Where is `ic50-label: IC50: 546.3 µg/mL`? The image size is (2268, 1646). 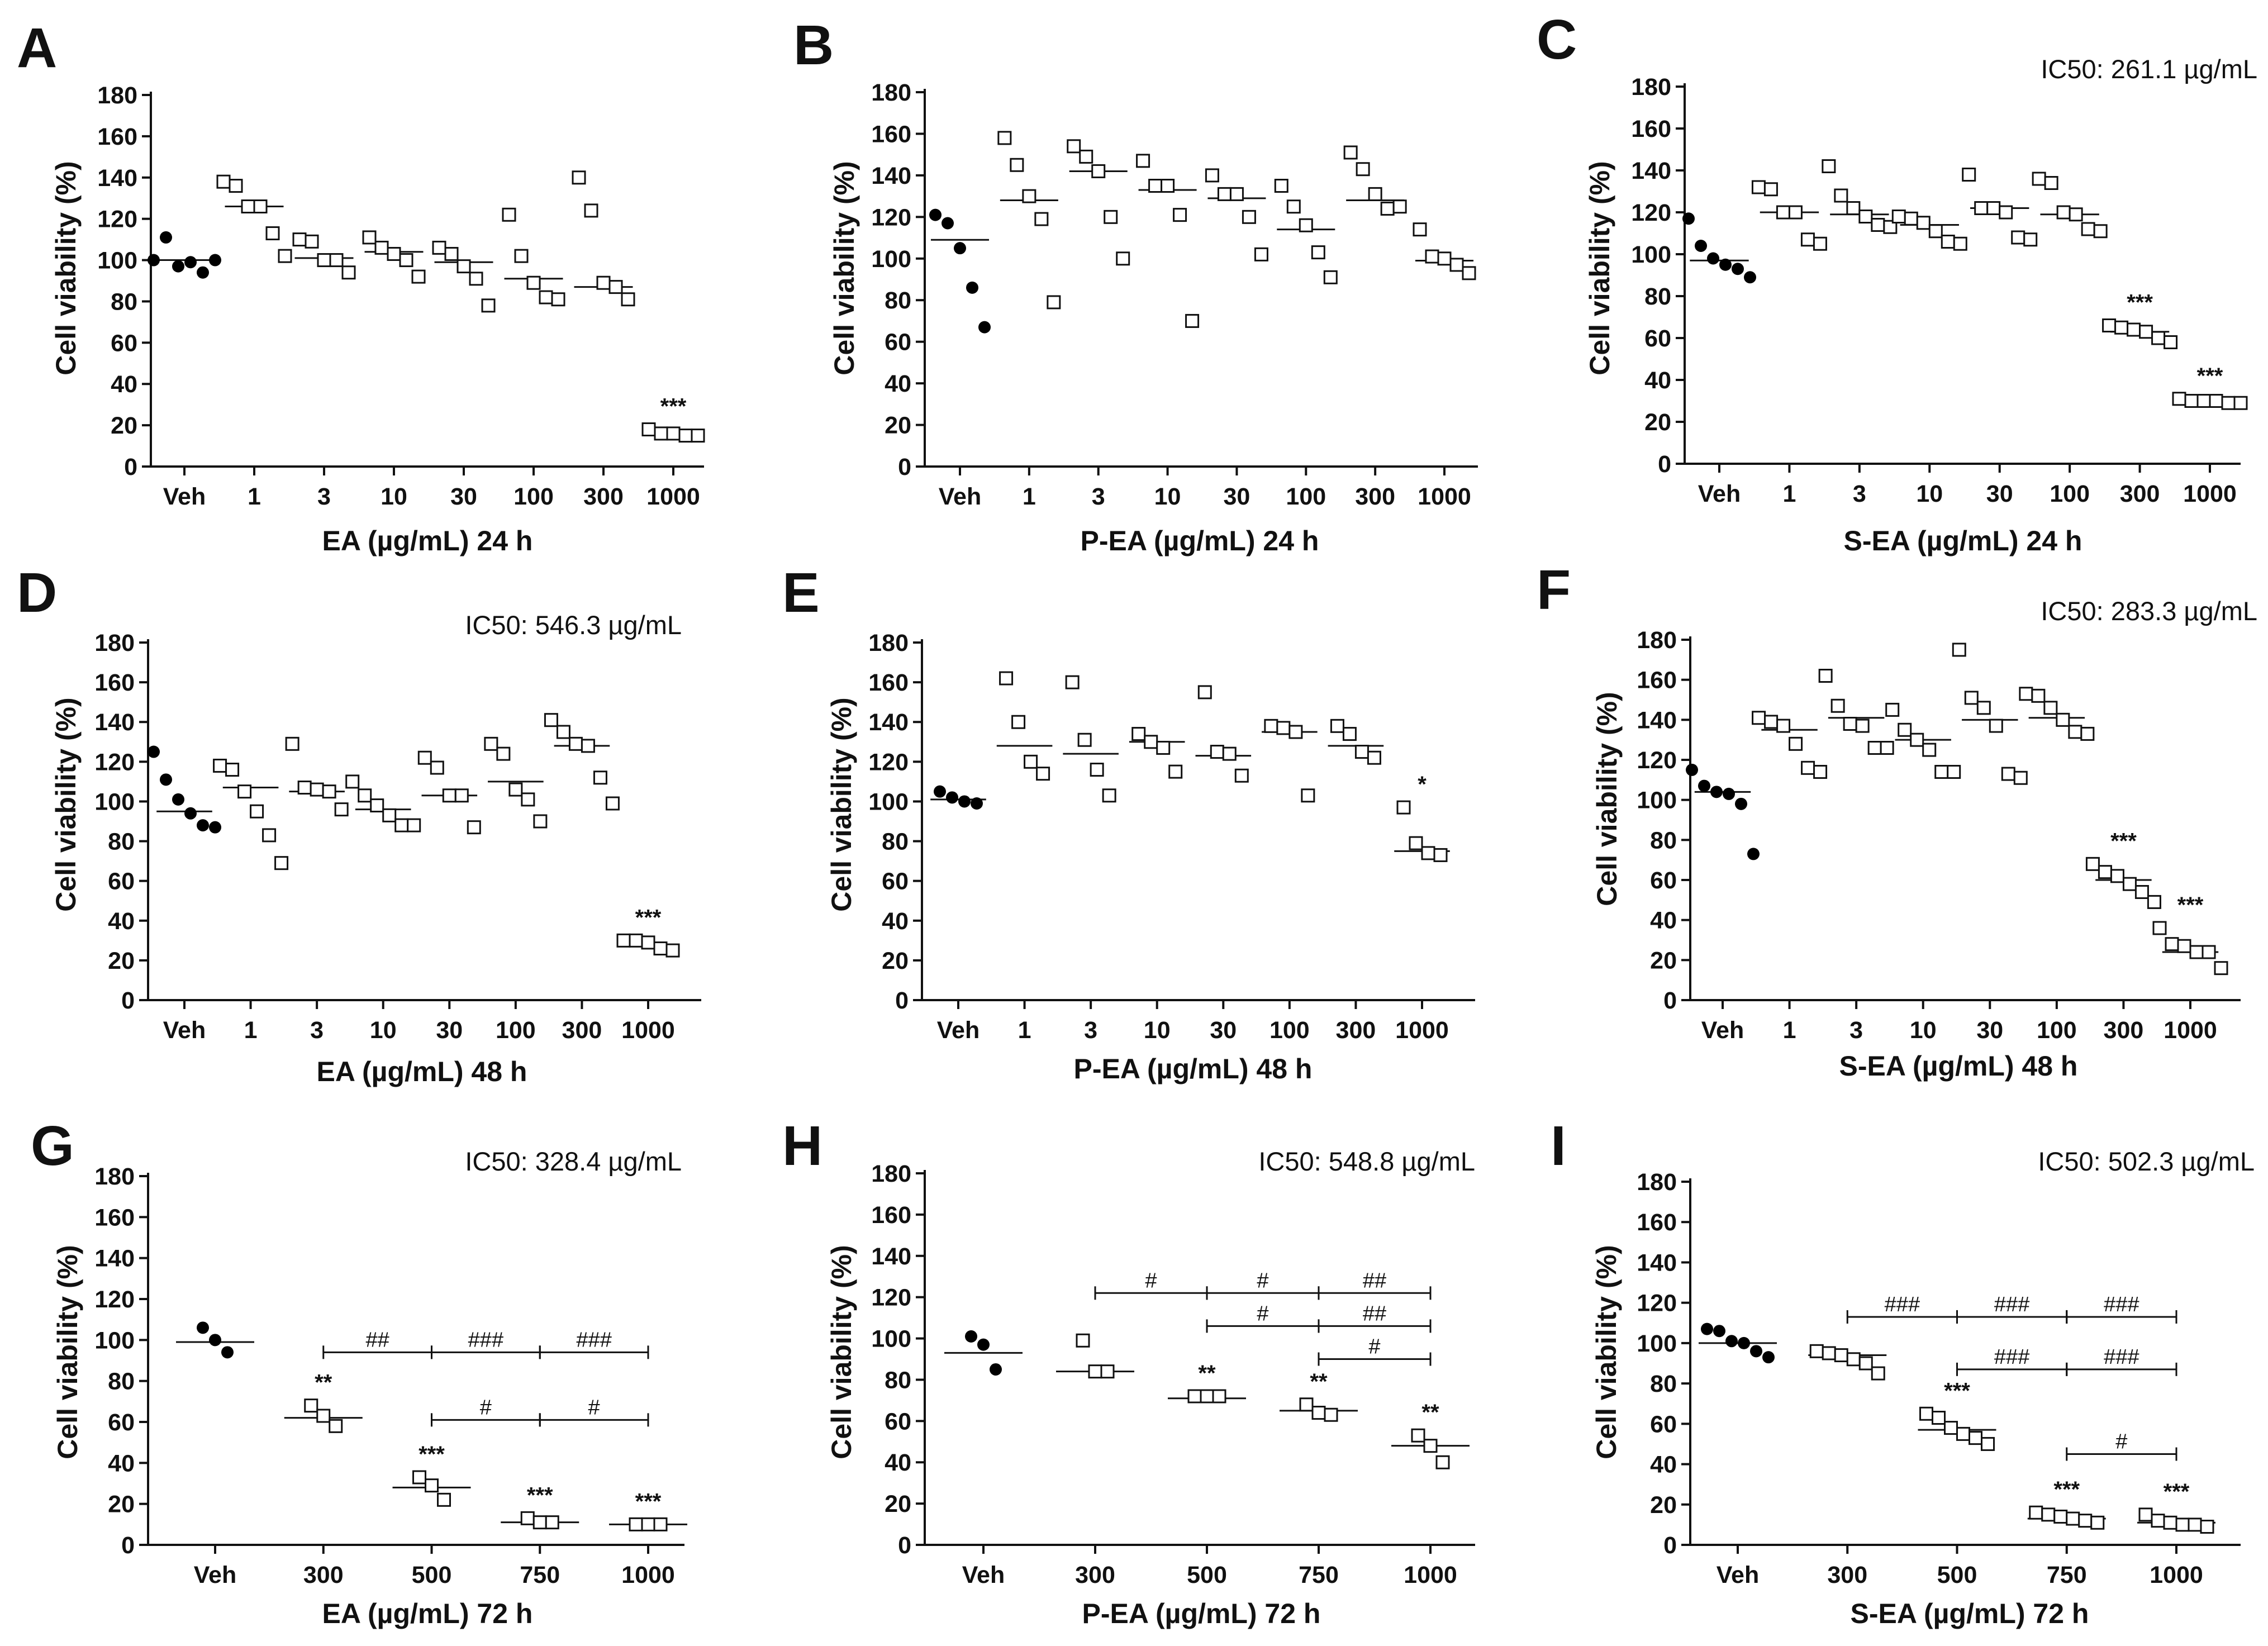 ic50-label: IC50: 546.3 µg/mL is located at coordinates (573, 625).